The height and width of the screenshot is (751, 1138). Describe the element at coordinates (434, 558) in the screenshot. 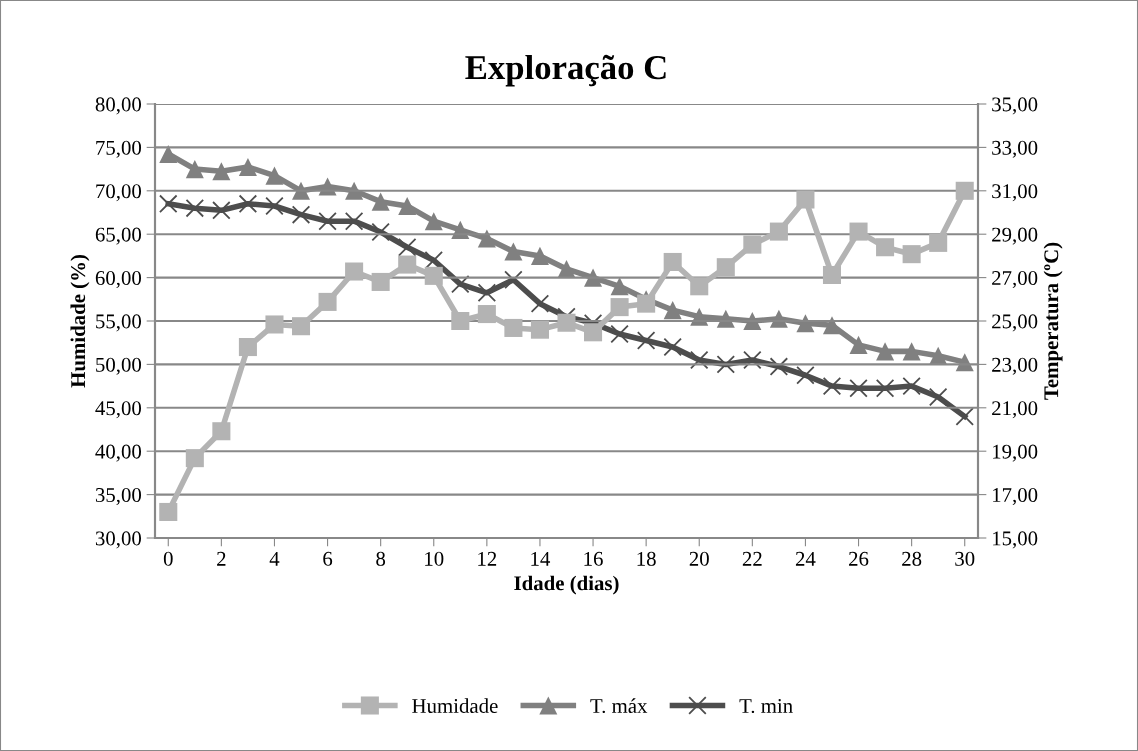

I see `x-tick-label: 10` at that location.